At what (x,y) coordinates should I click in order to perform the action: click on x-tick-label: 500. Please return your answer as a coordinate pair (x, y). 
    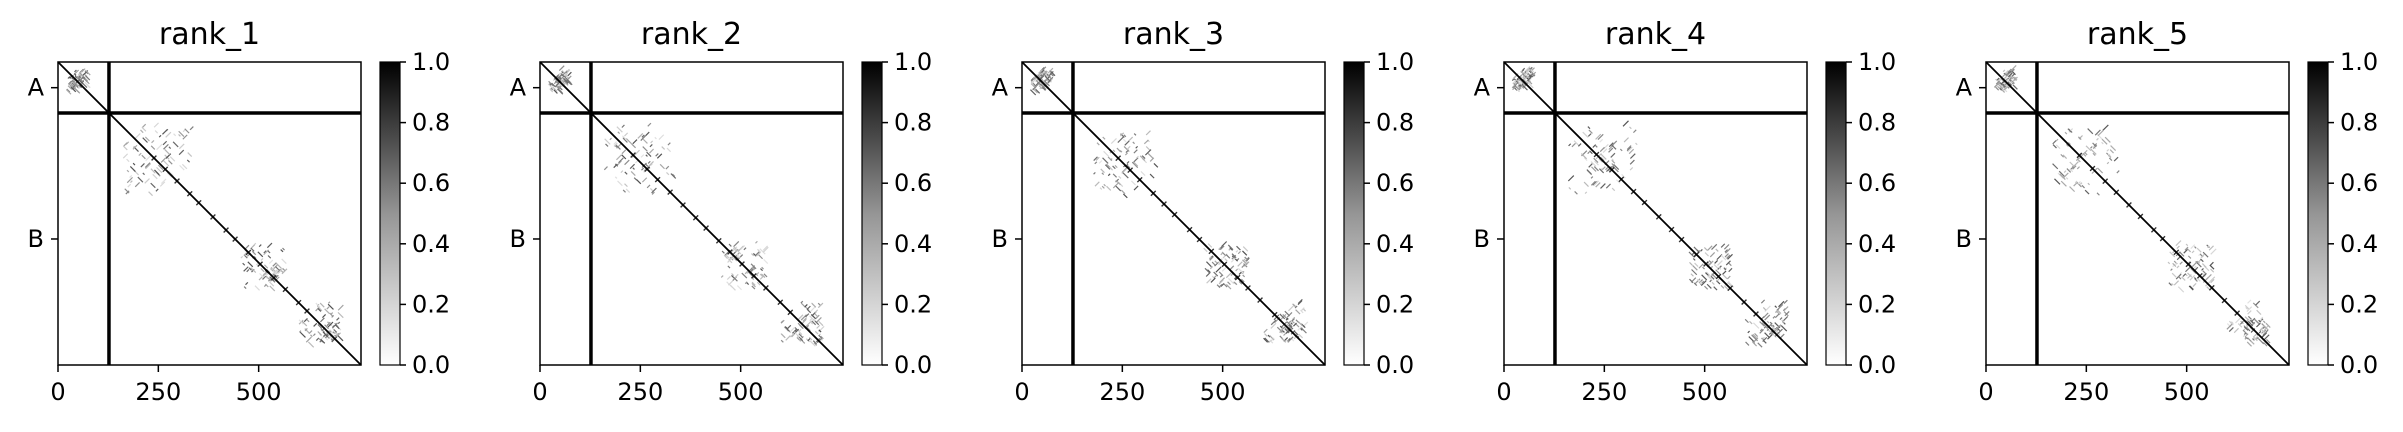
    Looking at the image, I should click on (259, 392).